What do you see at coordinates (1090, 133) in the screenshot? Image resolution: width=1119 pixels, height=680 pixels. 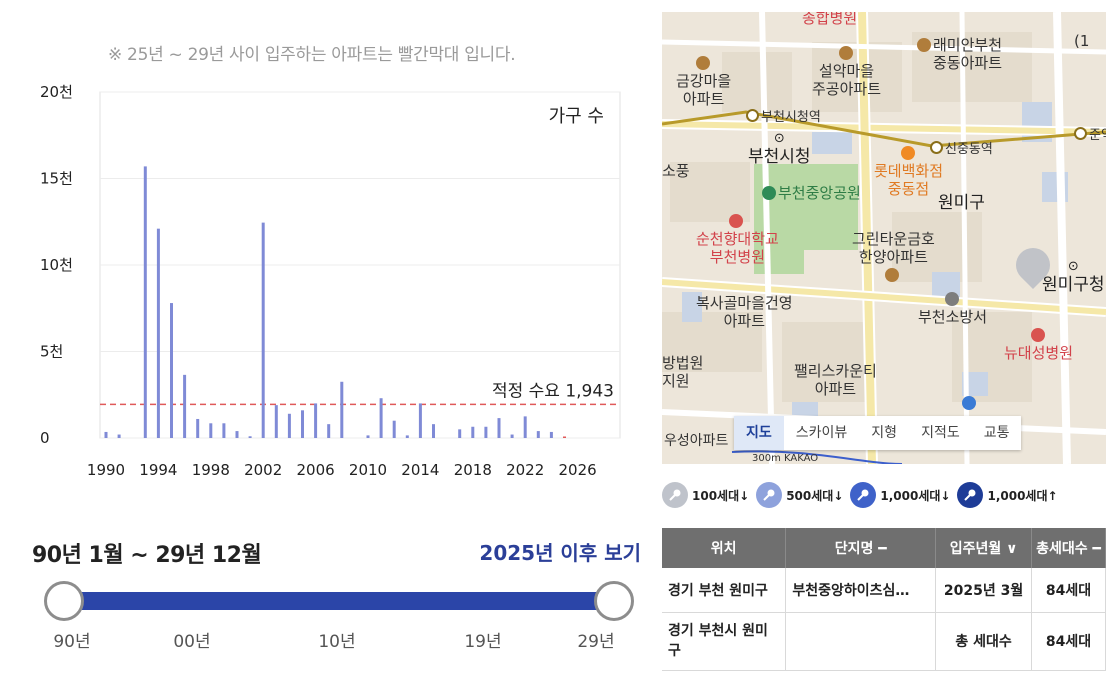 I see `map-station-right: 준익` at bounding box center [1090, 133].